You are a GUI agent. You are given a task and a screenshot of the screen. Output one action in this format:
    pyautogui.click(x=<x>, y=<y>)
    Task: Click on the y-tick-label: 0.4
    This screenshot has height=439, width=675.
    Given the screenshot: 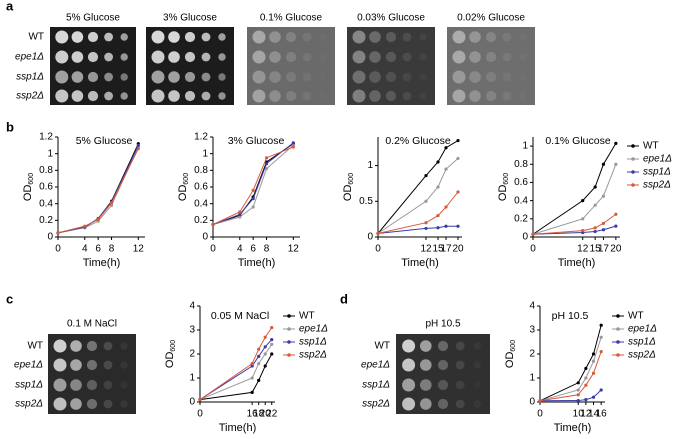 What is the action you would take?
    pyautogui.click(x=46, y=203)
    